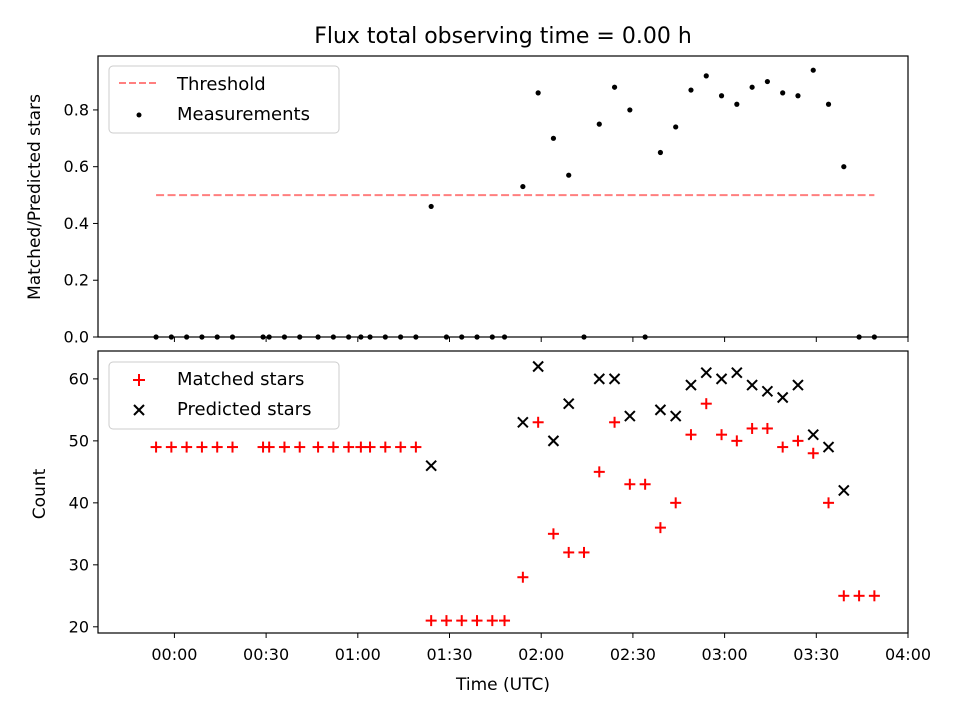 This screenshot has width=960, height=720. I want to click on x-tick-label: 02:30, so click(633, 654).